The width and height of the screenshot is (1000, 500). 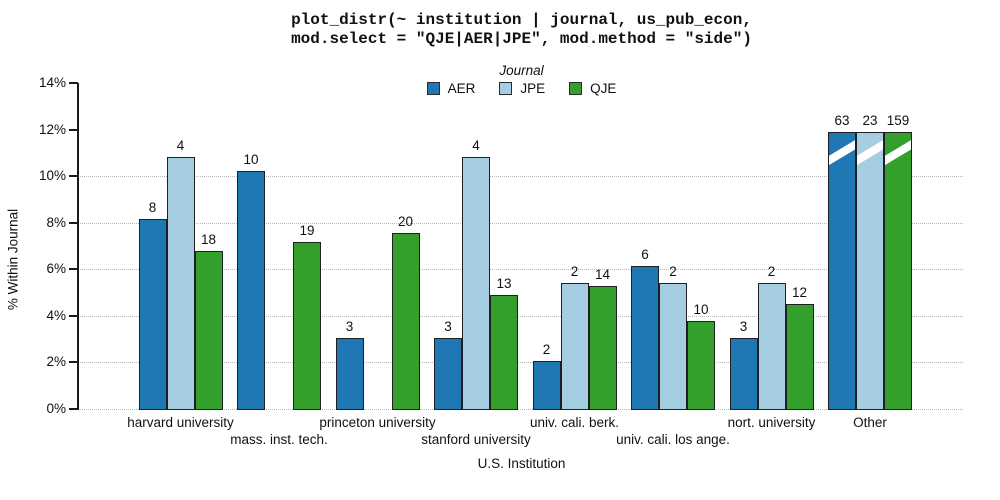 I want to click on bar-jpe-harvard-university, so click(x=180, y=283).